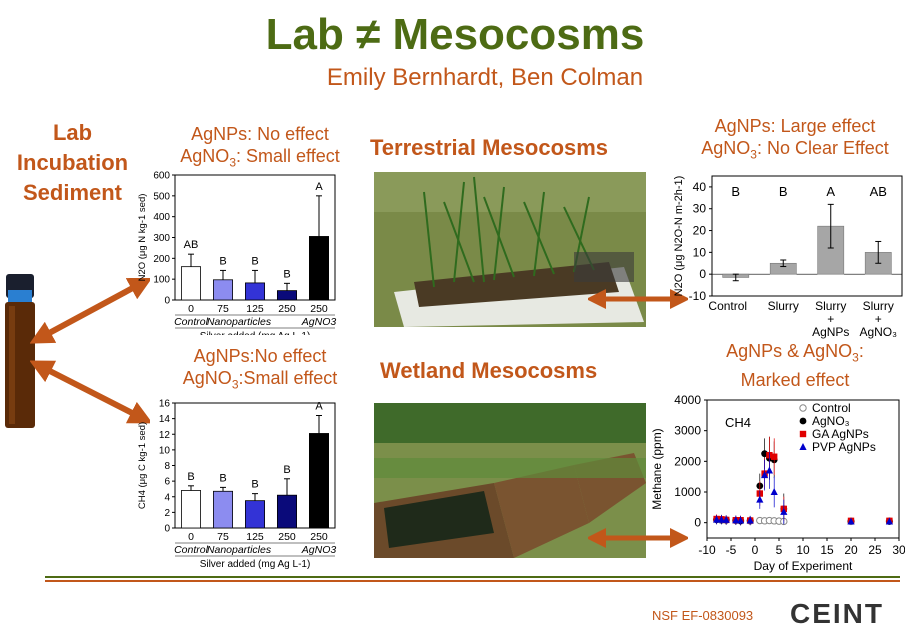 This screenshot has height=637, width=910. I want to click on y-axis-label: CH4 (μg C kg-1 sed), so click(142, 465).